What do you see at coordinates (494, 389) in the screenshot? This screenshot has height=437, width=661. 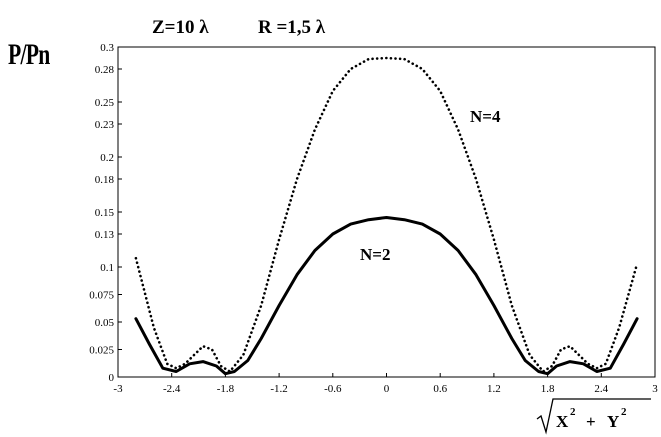 I see `x-tick-label: 1.2` at bounding box center [494, 389].